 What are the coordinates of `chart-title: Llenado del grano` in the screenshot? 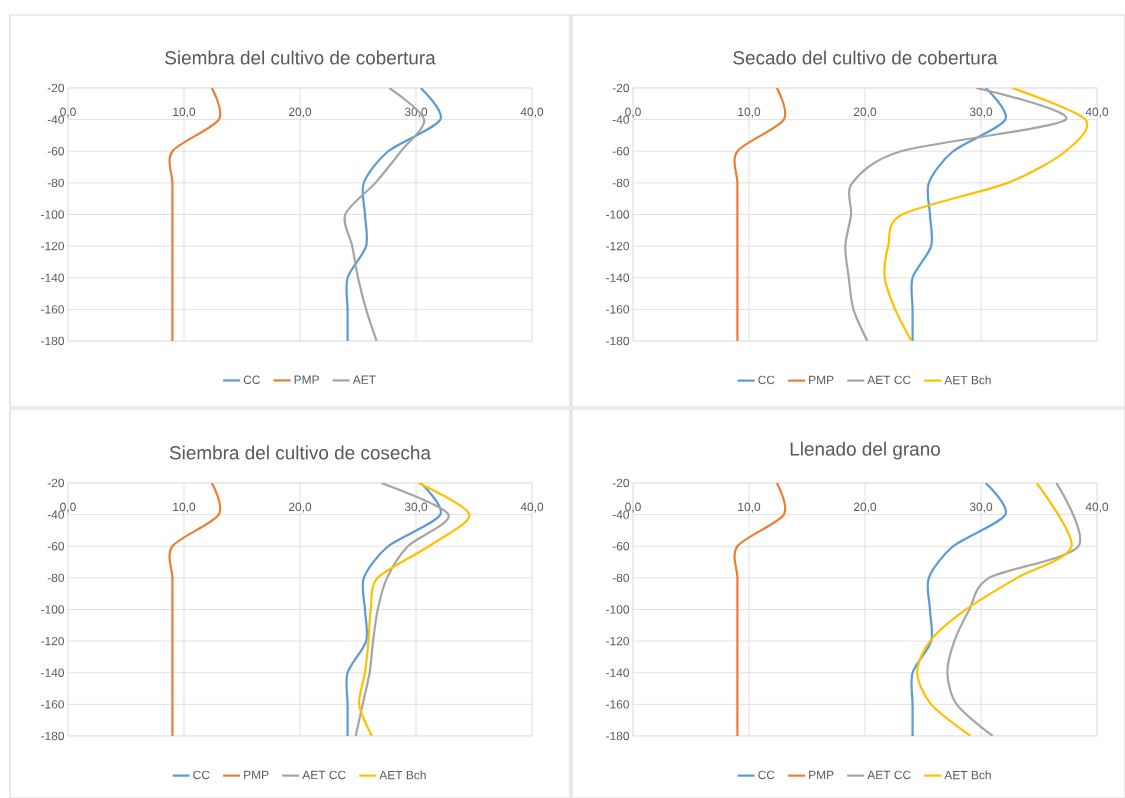 It's located at (865, 450).